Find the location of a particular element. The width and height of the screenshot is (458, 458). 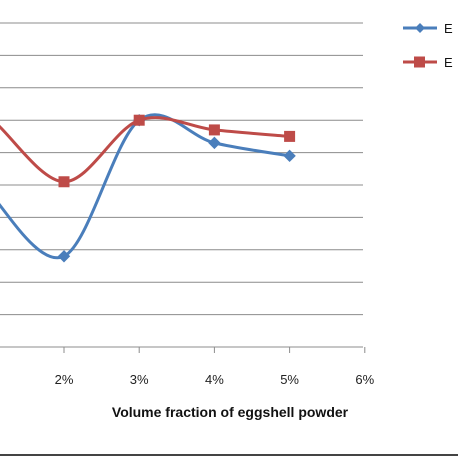

x-axis-title: Volume fraction of eggshell powder is located at coordinates (230, 412).